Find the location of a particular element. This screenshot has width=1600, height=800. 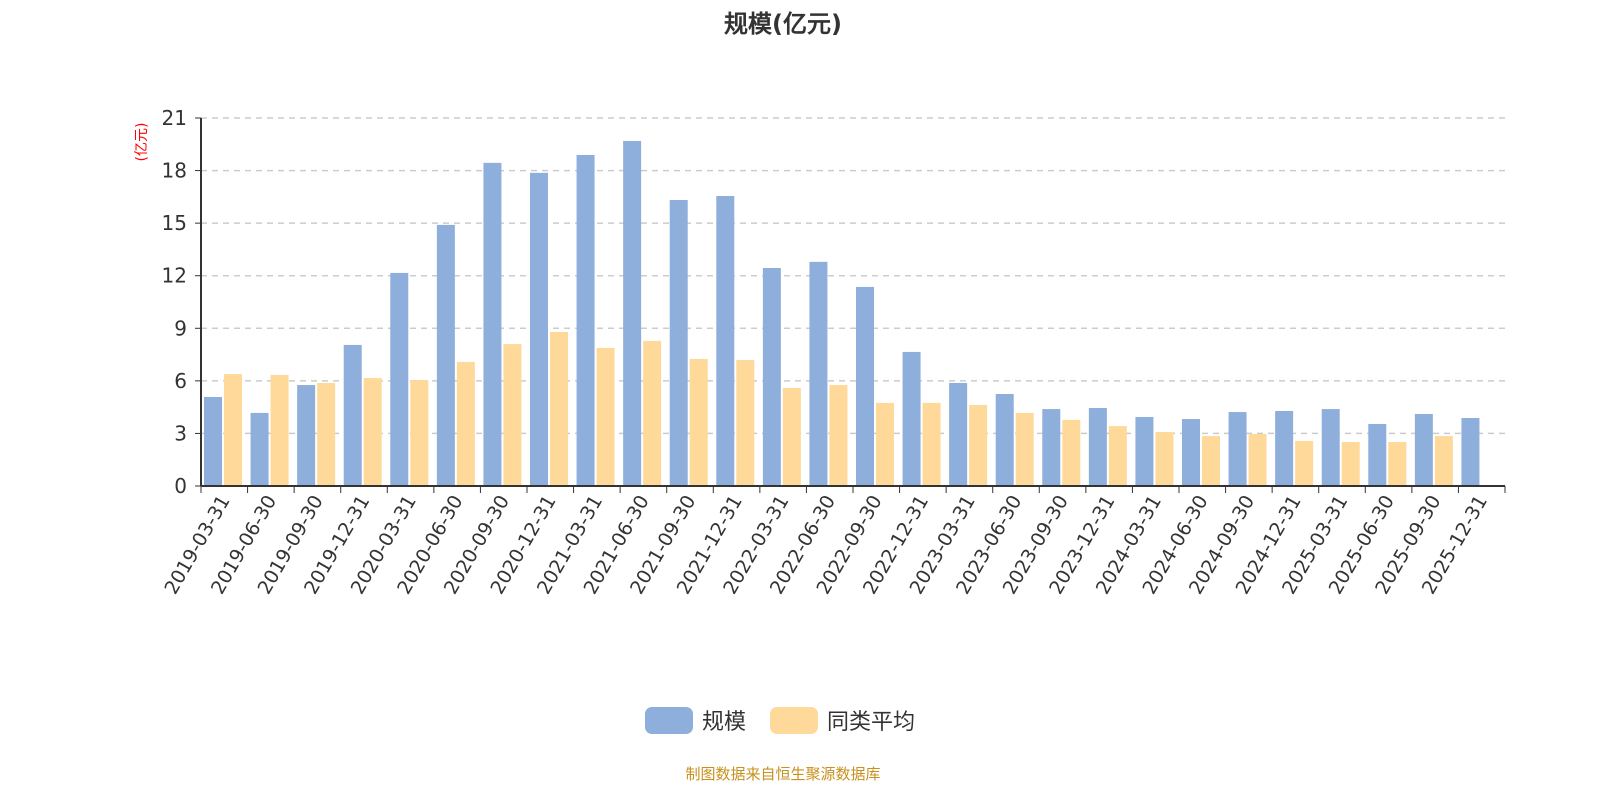

legend-item-scale: 规模 is located at coordinates (695, 721).